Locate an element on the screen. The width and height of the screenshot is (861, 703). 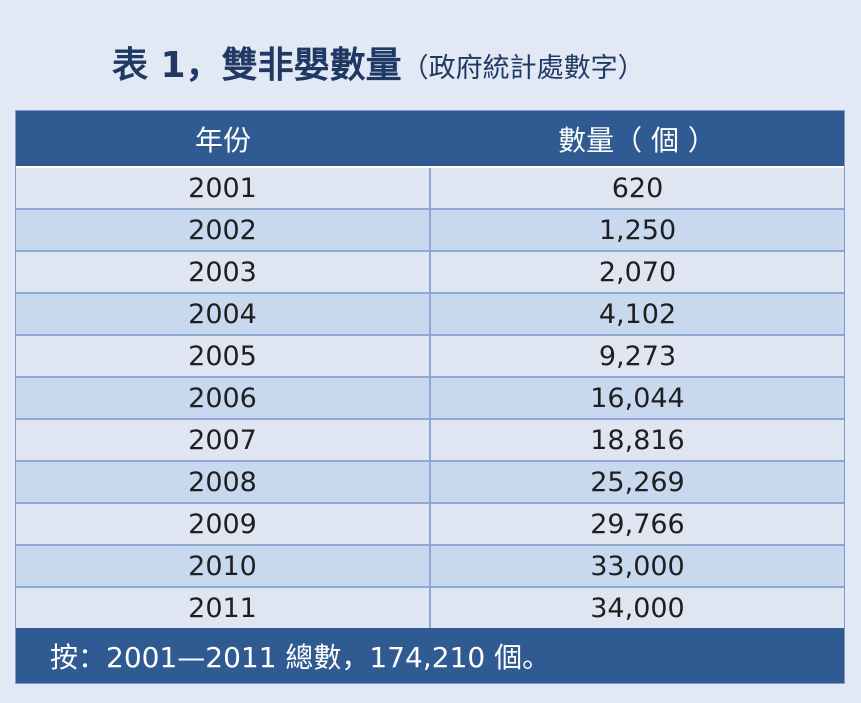
table-row: 2006 16,044 is located at coordinates (430, 399).